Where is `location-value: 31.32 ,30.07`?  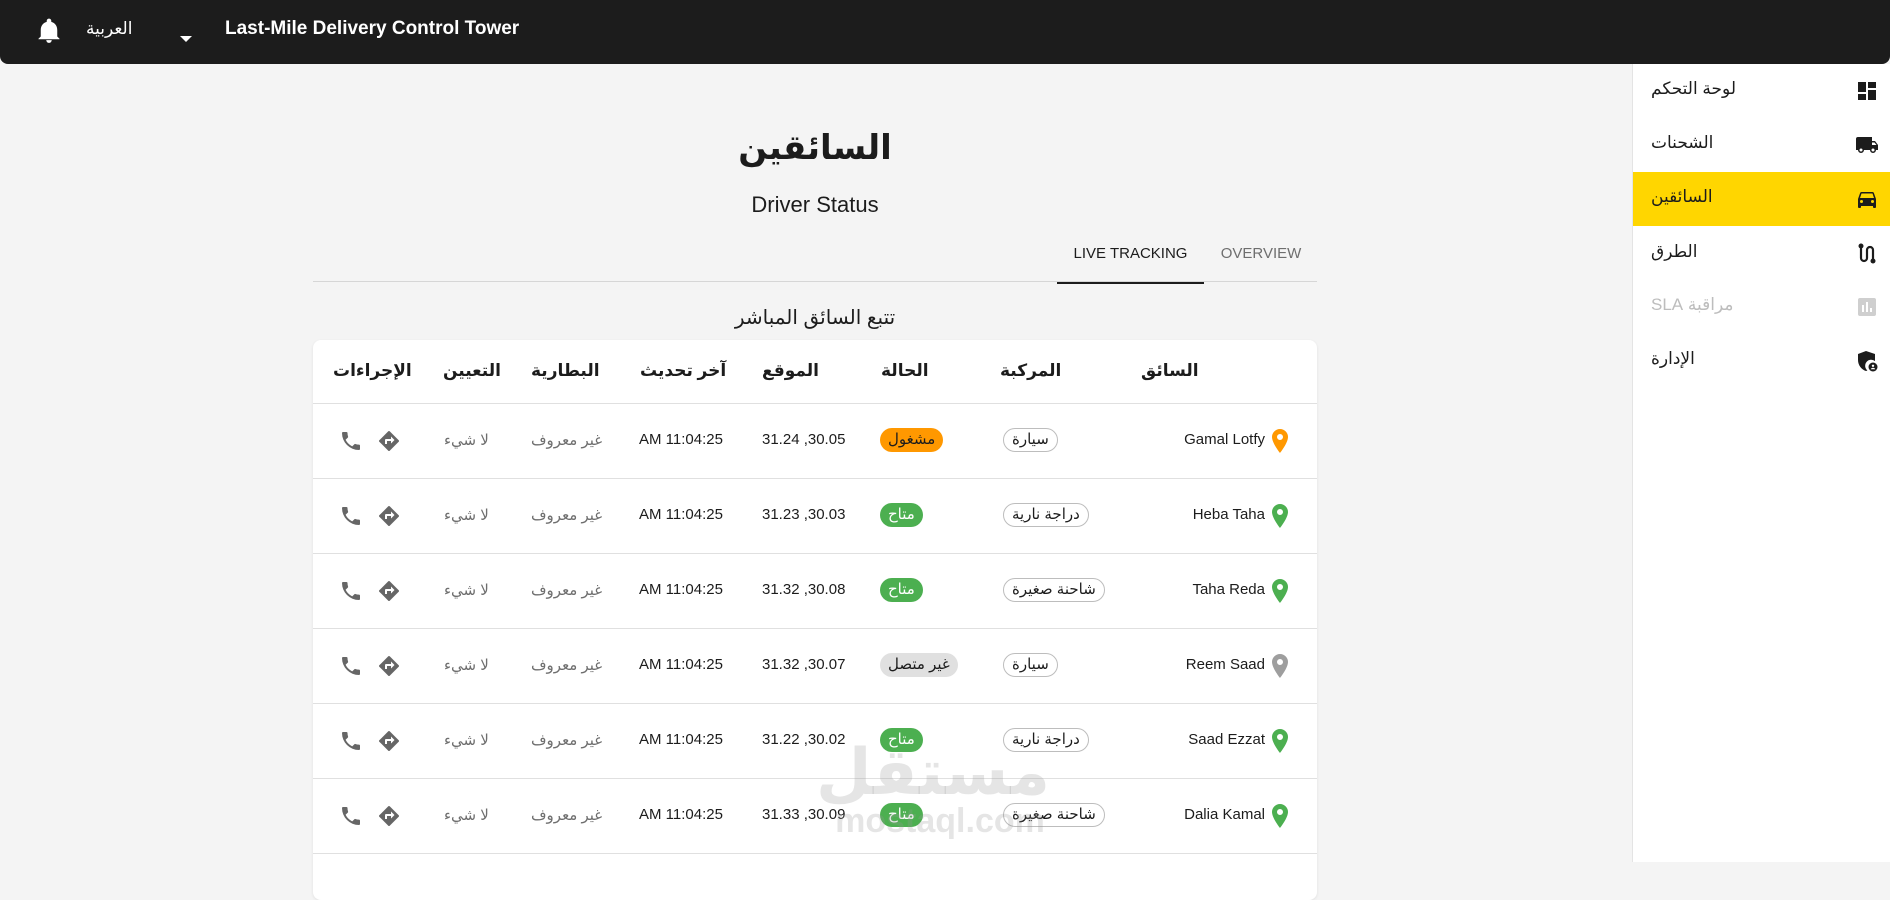 location-value: 31.32 ,30.07 is located at coordinates (804, 664).